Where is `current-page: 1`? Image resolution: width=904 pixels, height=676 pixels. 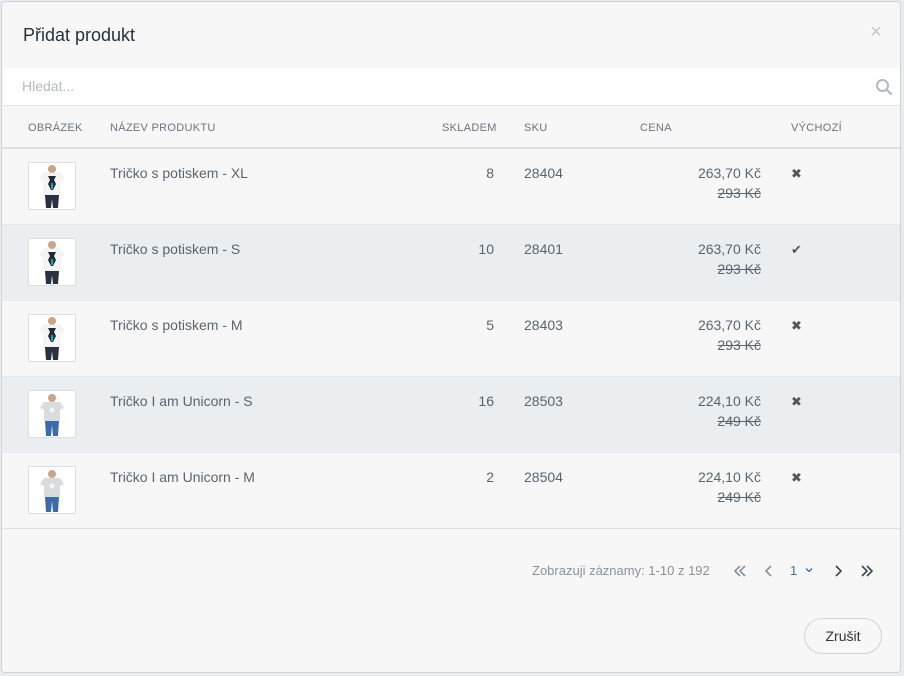
current-page: 1 is located at coordinates (794, 570).